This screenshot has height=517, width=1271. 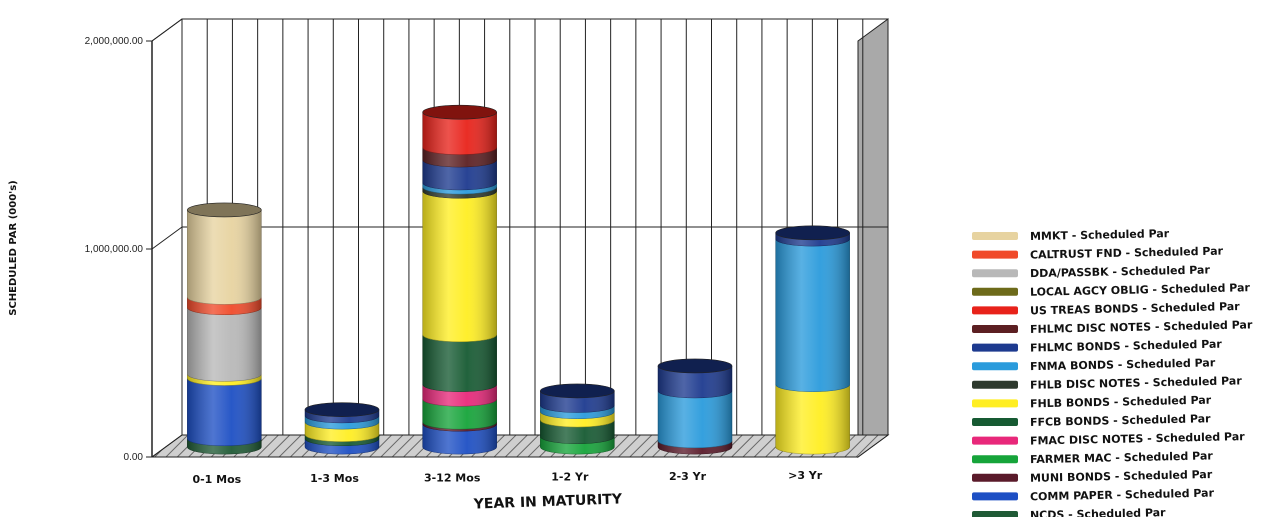 I want to click on legend-item: FHLMC BONDS - Scheduled Par, so click(x=1097, y=346).